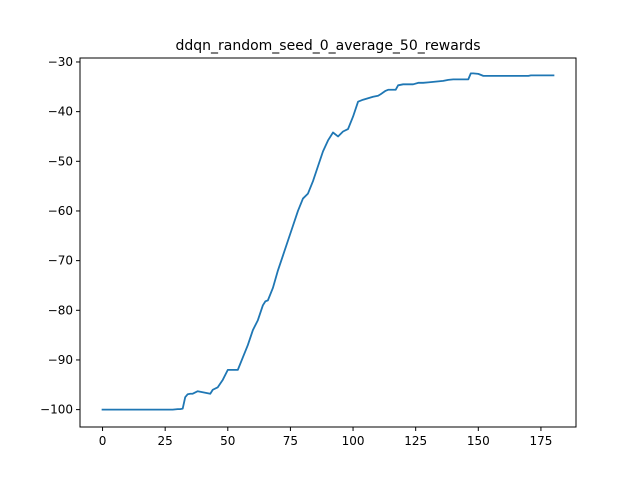 This screenshot has height=485, width=640. What do you see at coordinates (60, 261) in the screenshot?
I see `y-tick-label-3: −70` at bounding box center [60, 261].